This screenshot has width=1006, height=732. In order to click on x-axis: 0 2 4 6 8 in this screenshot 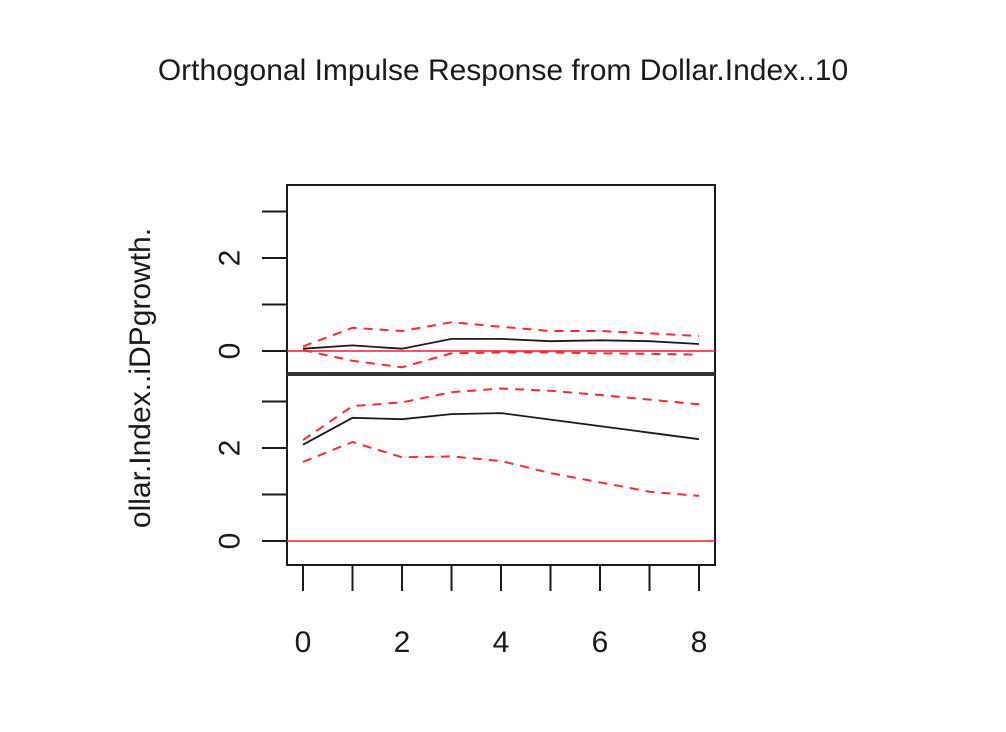, I will do `click(501, 612)`.